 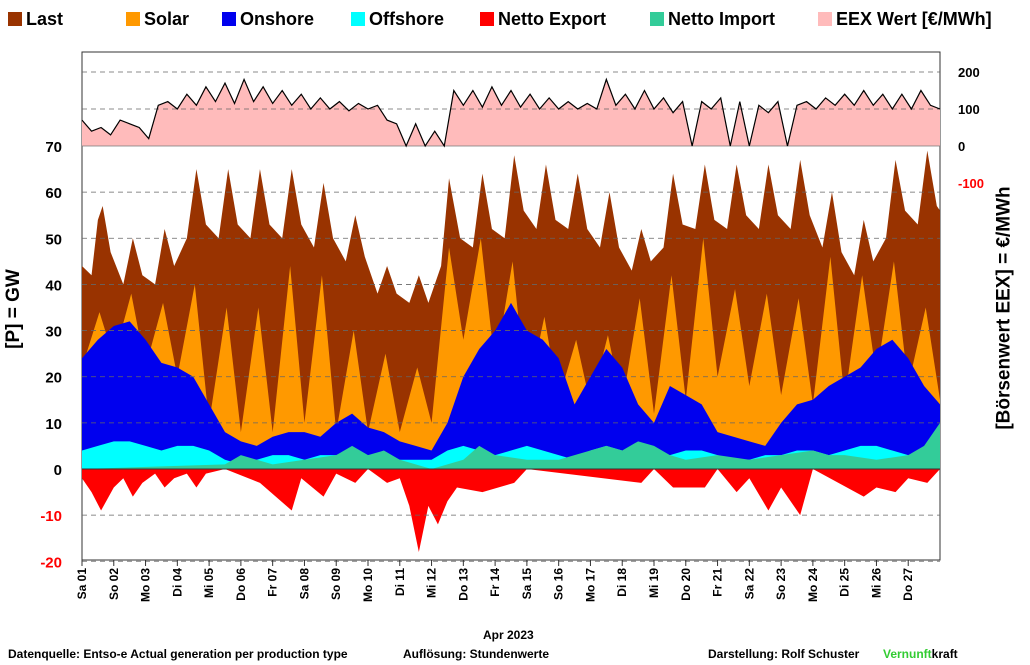 What do you see at coordinates (969, 72) in the screenshot?
I see `right-tick-label: 200` at bounding box center [969, 72].